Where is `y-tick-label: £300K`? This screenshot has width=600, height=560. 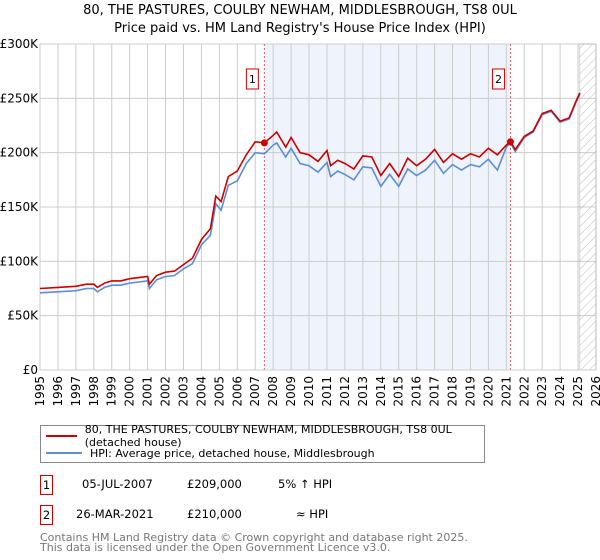
y-tick-label: £300K is located at coordinates (19, 44).